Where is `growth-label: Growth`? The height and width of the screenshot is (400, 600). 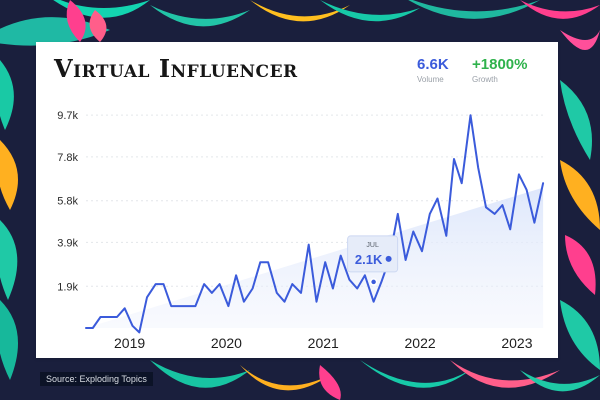
growth-label: Growth is located at coordinates (485, 79).